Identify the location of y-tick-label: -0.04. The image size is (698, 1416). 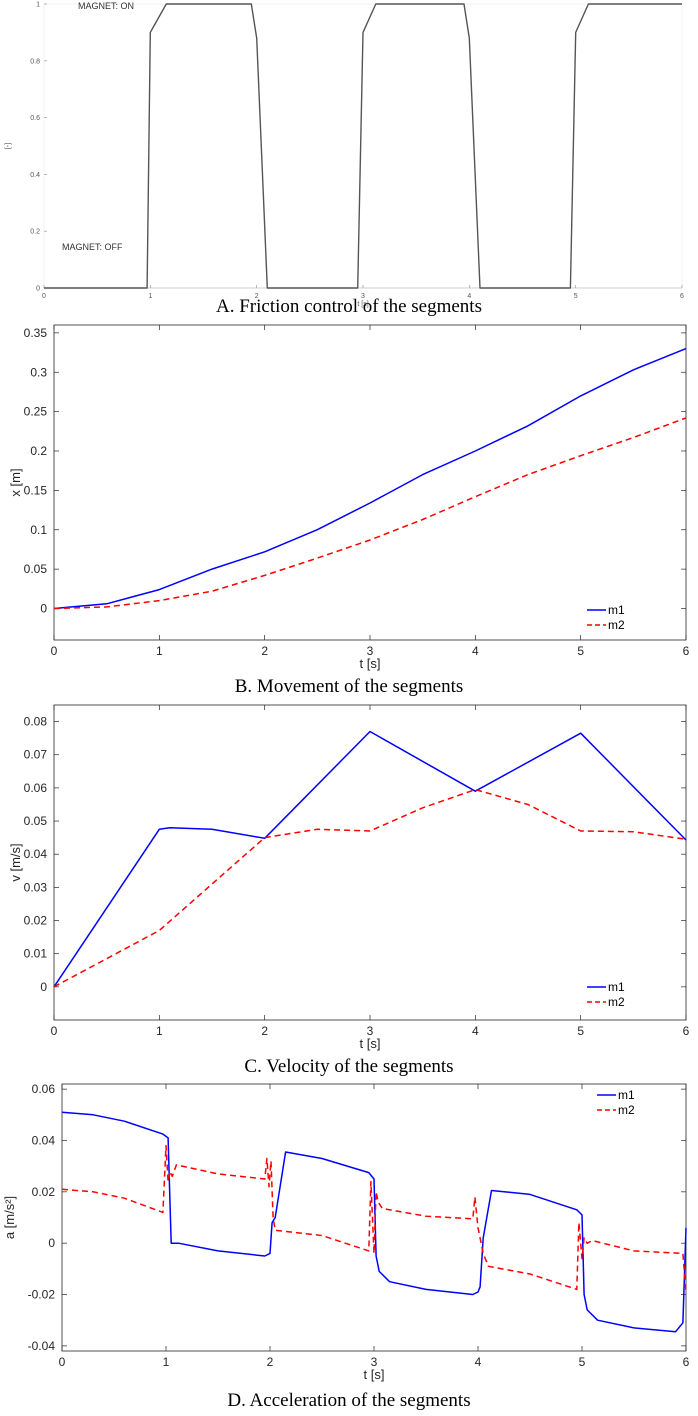
(42, 1346).